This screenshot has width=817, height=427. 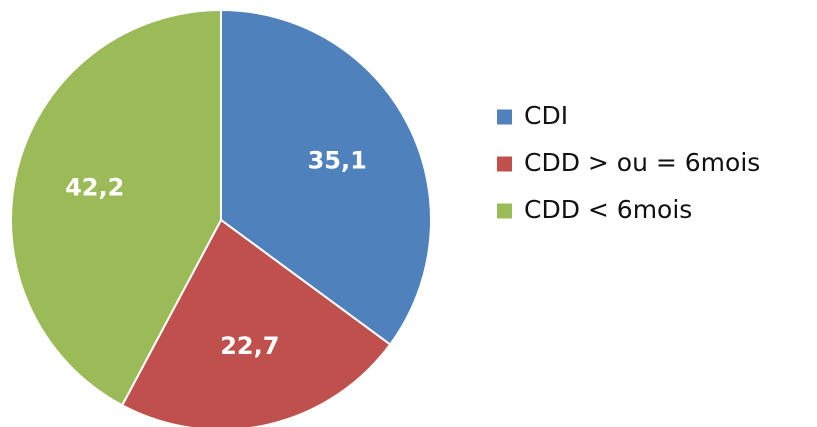 I want to click on legend: CDI CDD > ou = 6mois CDD < 6mois, so click(x=628, y=162).